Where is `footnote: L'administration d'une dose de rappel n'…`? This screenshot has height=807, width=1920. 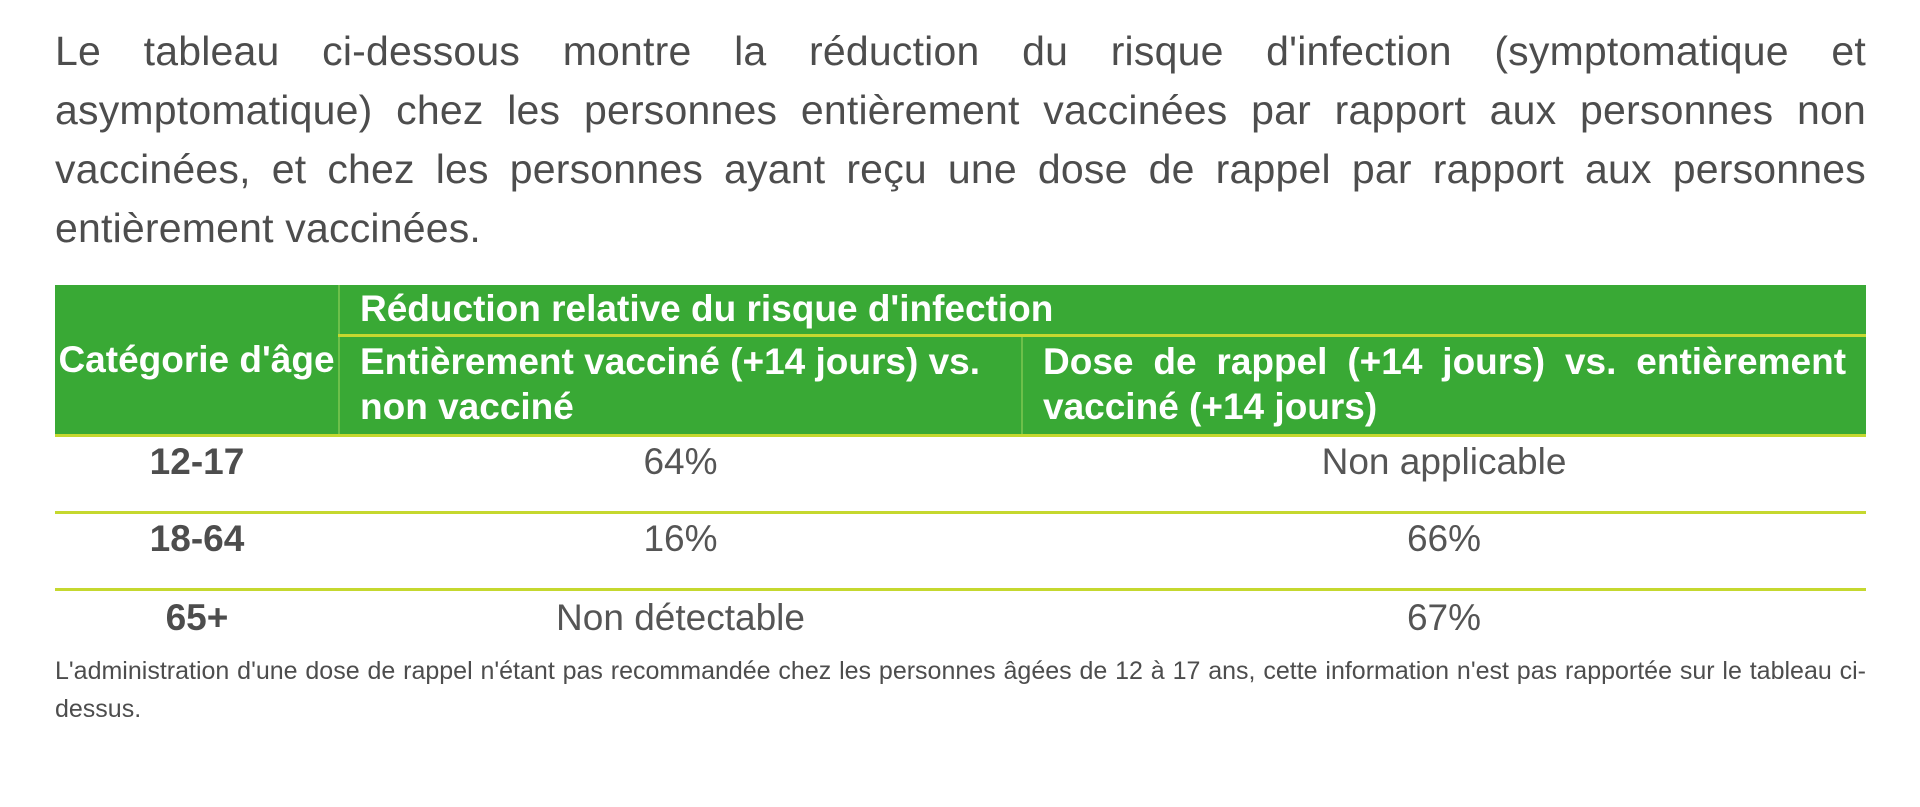
footnote: L'administration d'une dose de rappel n'… is located at coordinates (960, 690).